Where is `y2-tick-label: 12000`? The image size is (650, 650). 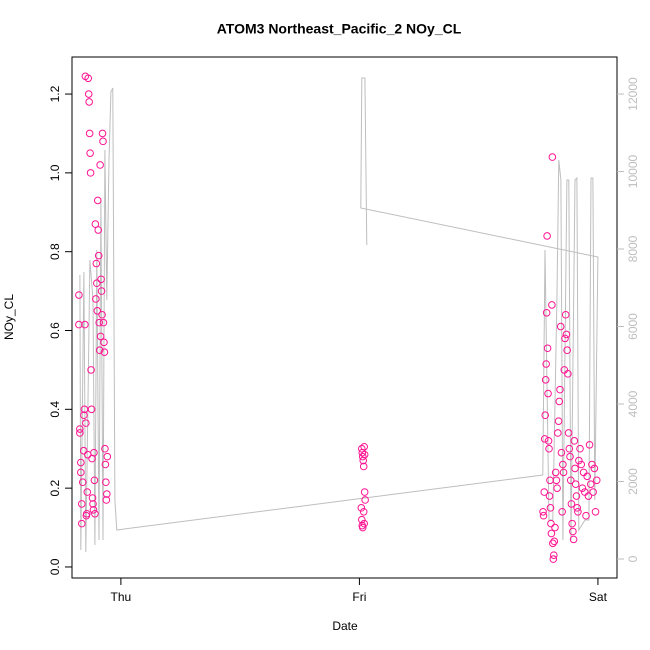
y2-tick-label: 12000 is located at coordinates (633, 94).